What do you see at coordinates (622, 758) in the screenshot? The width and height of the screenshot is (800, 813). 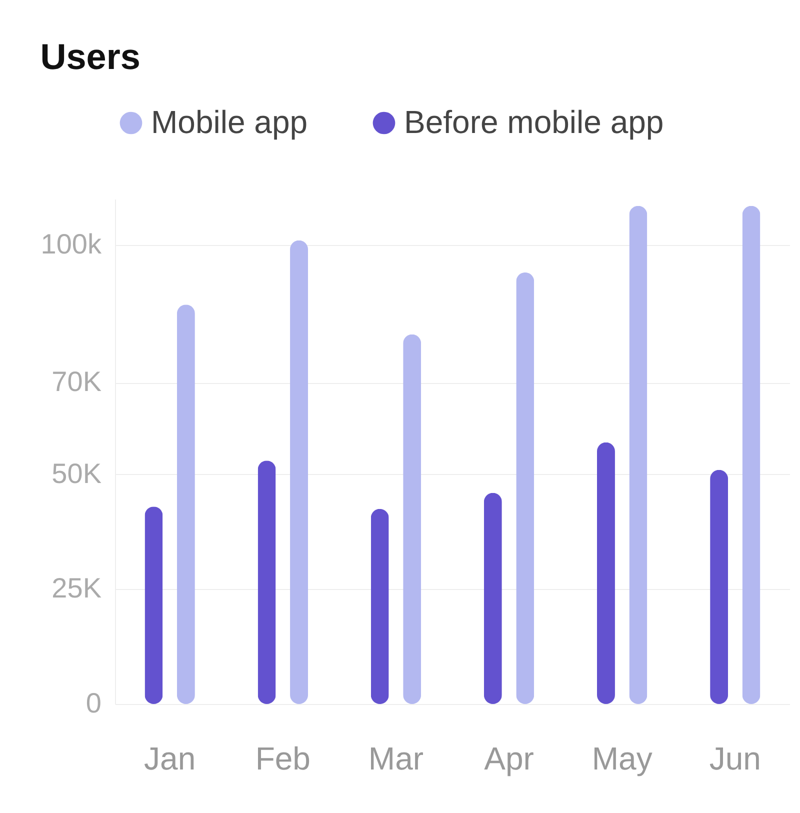 I see `x-tick-label: May` at bounding box center [622, 758].